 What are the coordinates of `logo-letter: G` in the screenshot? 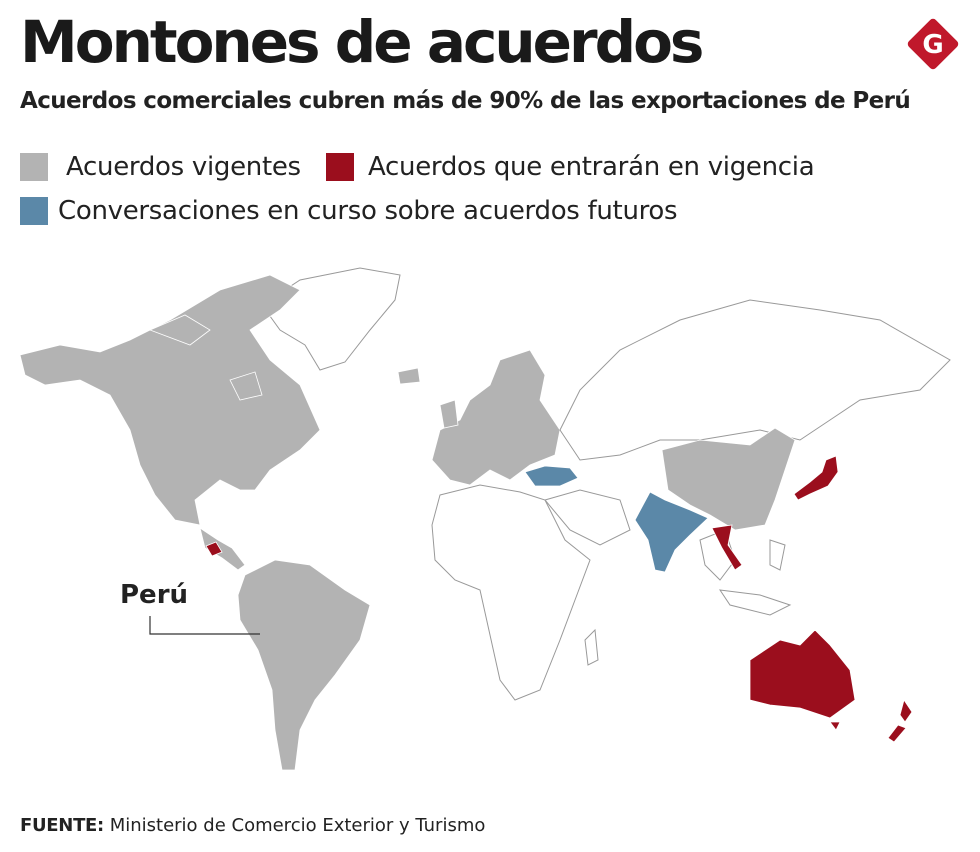 It's located at (932, 45).